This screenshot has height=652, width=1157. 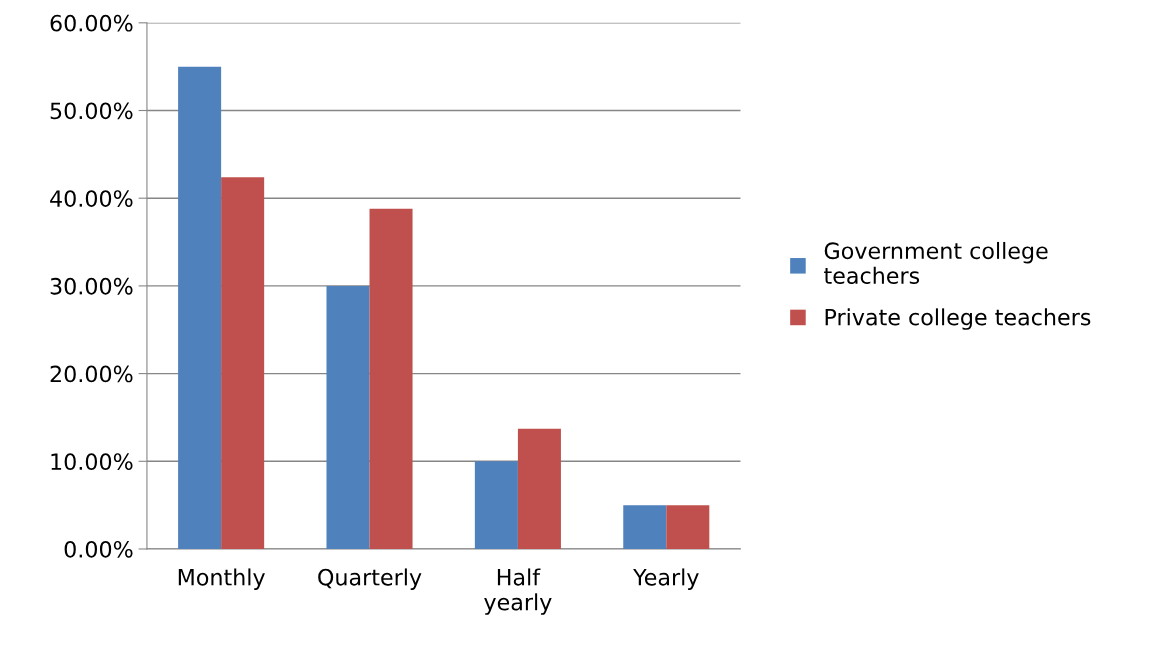 What do you see at coordinates (370, 579) in the screenshot?
I see `x-tick-label: Quarterly` at bounding box center [370, 579].